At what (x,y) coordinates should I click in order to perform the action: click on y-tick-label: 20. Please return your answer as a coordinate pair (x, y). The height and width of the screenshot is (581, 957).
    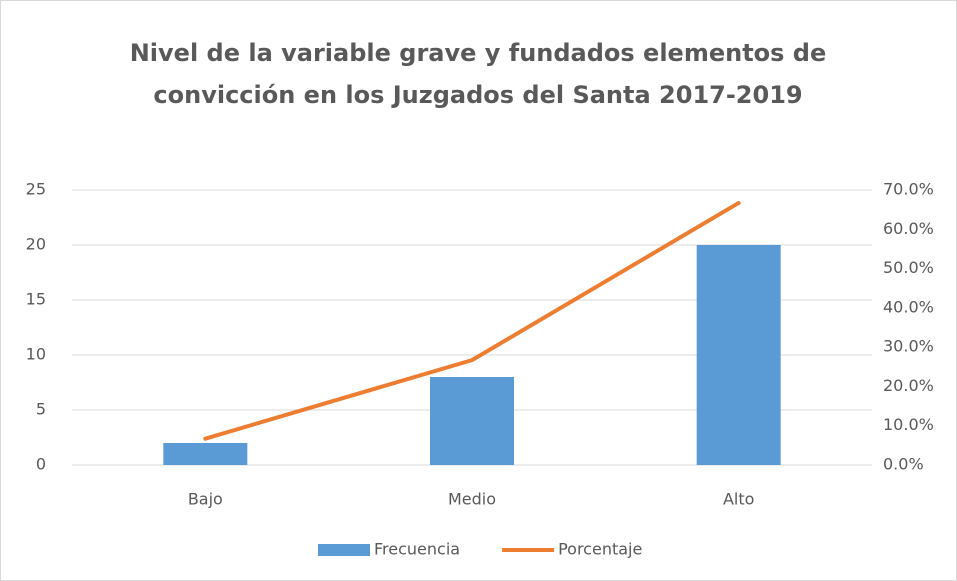
    Looking at the image, I should click on (36, 244).